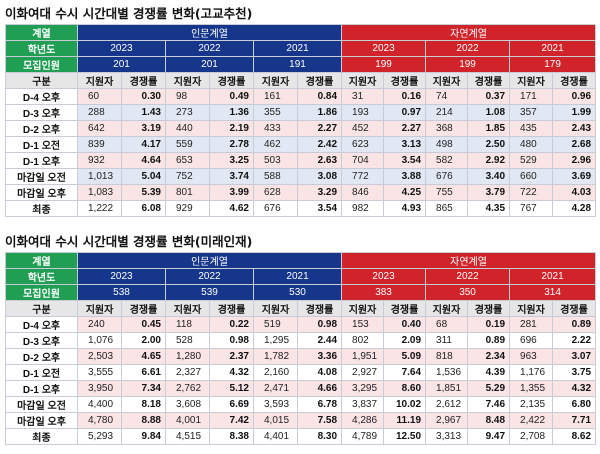  Describe the element at coordinates (468, 64) in the screenshot. I see `quota-cell: 199` at that location.